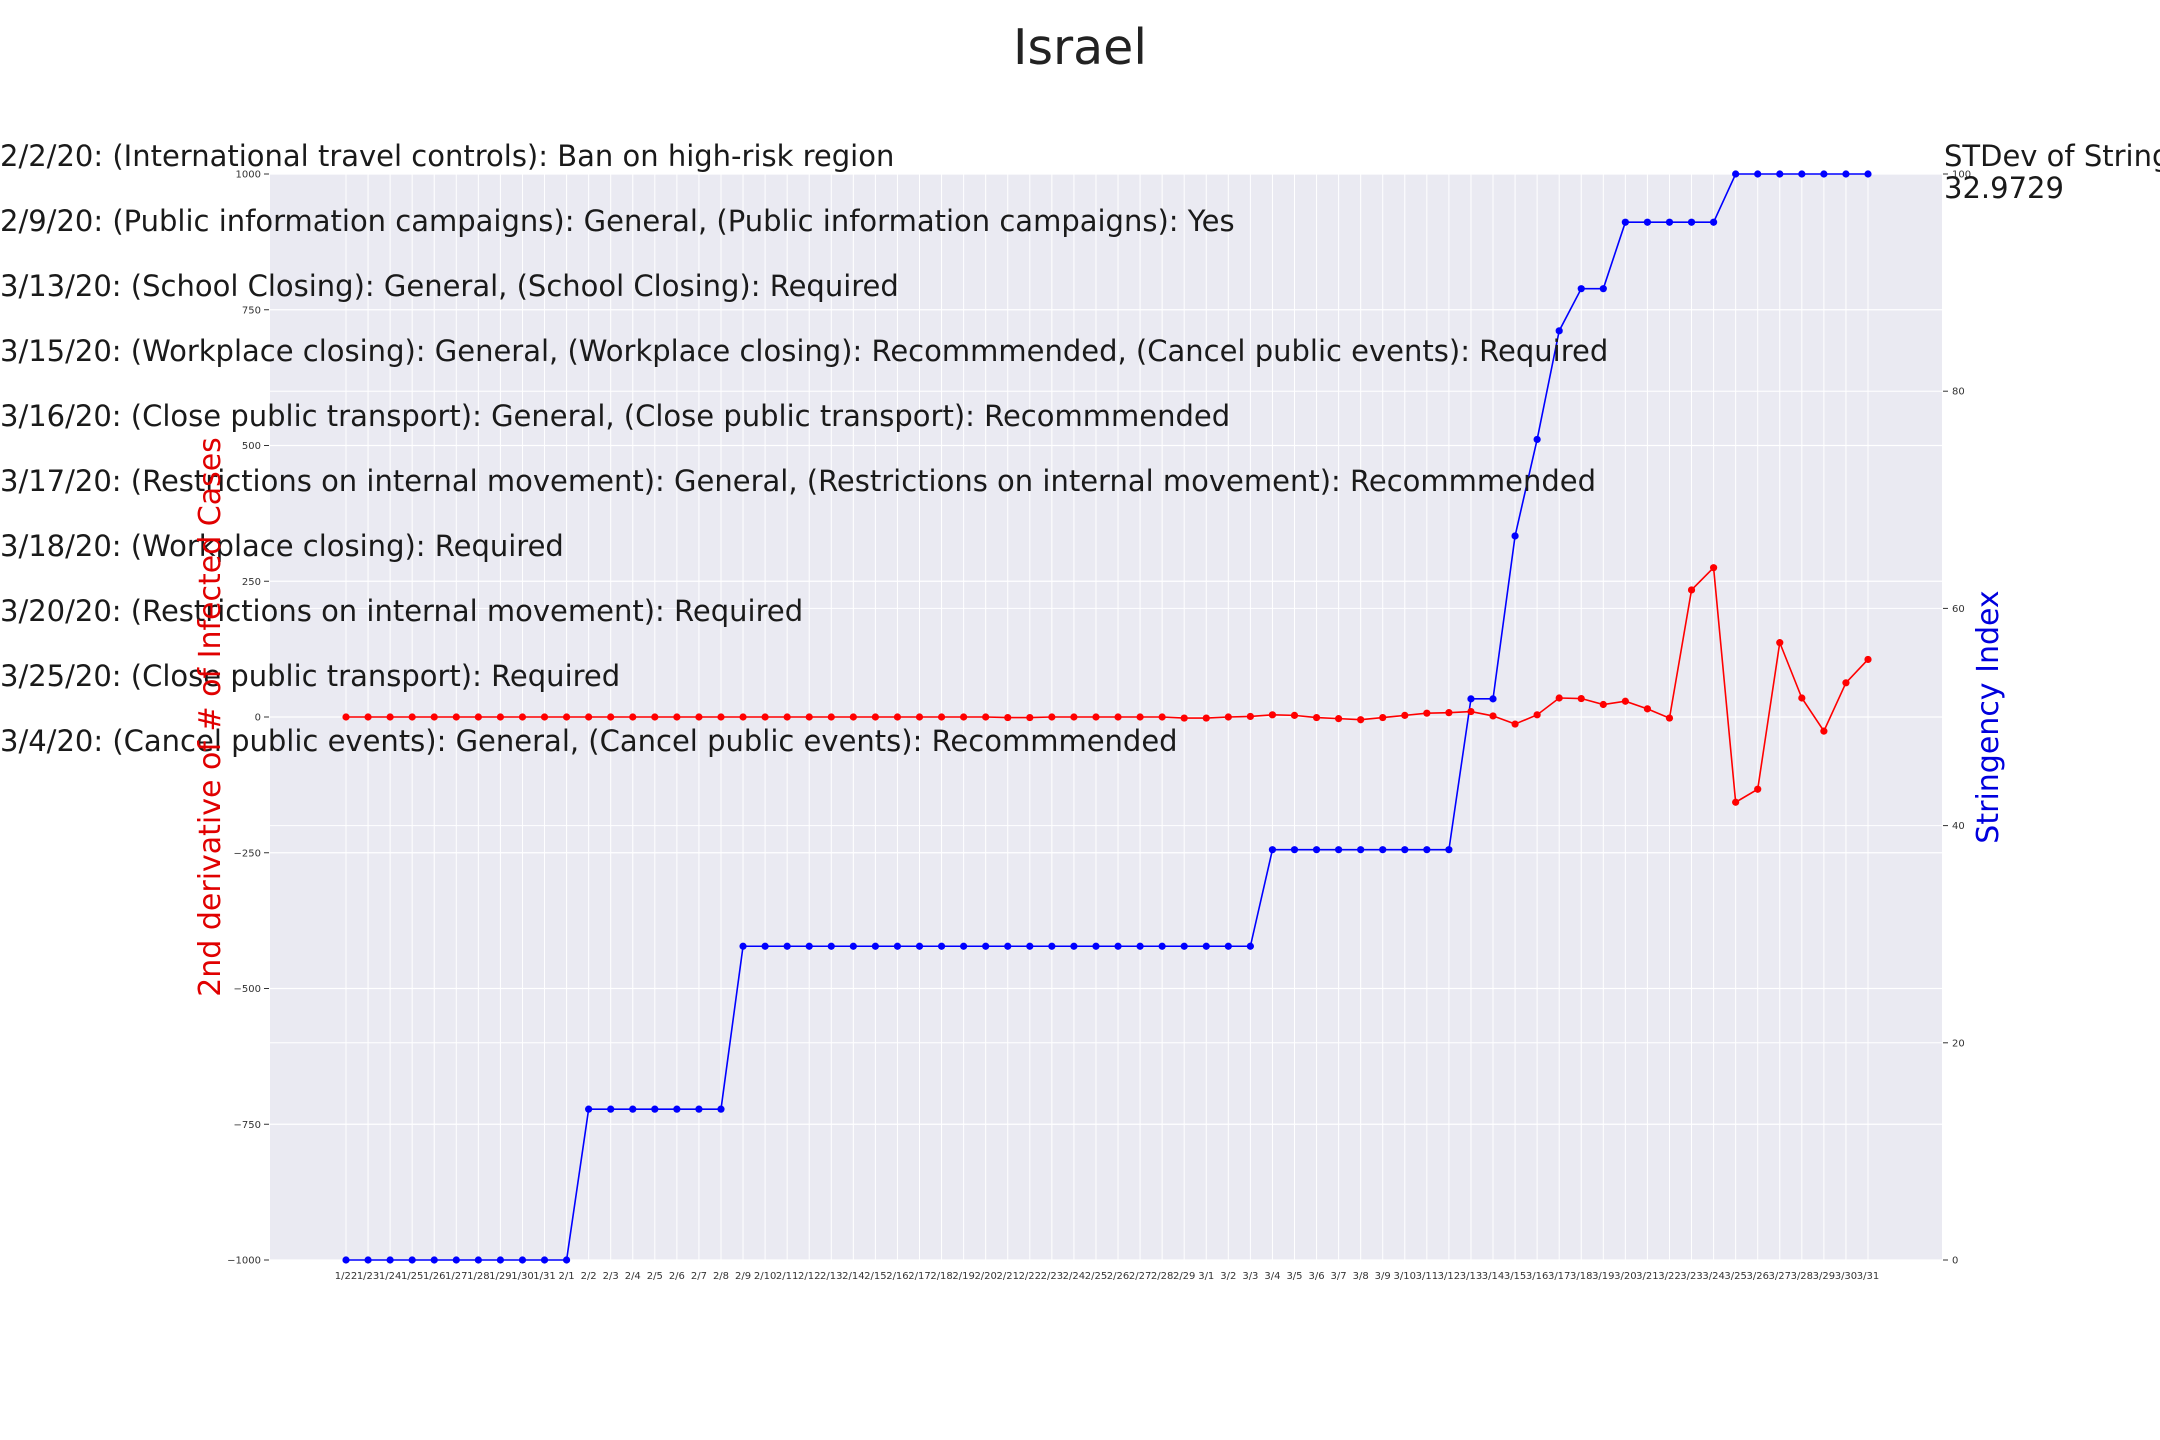 This screenshot has width=2160, height=1440. Describe the element at coordinates (1405, 1276) in the screenshot. I see `x-tick-label: 3/10` at that location.